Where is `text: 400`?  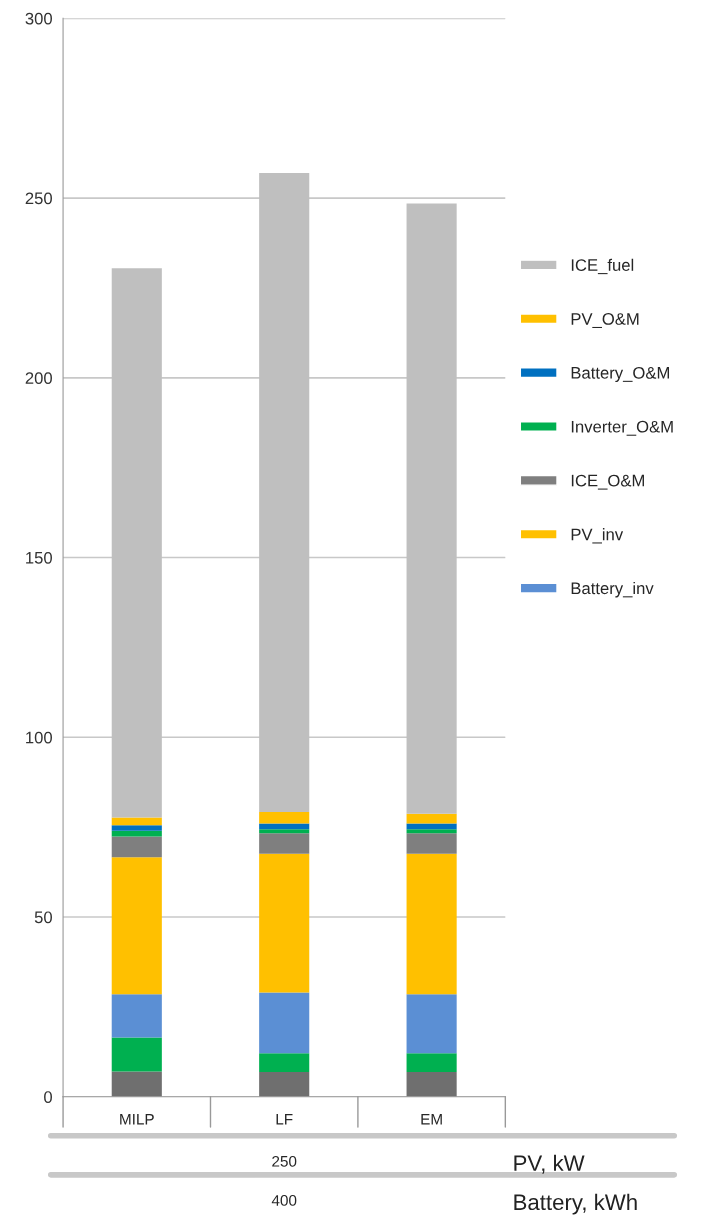
text: 400 is located at coordinates (284, 1200).